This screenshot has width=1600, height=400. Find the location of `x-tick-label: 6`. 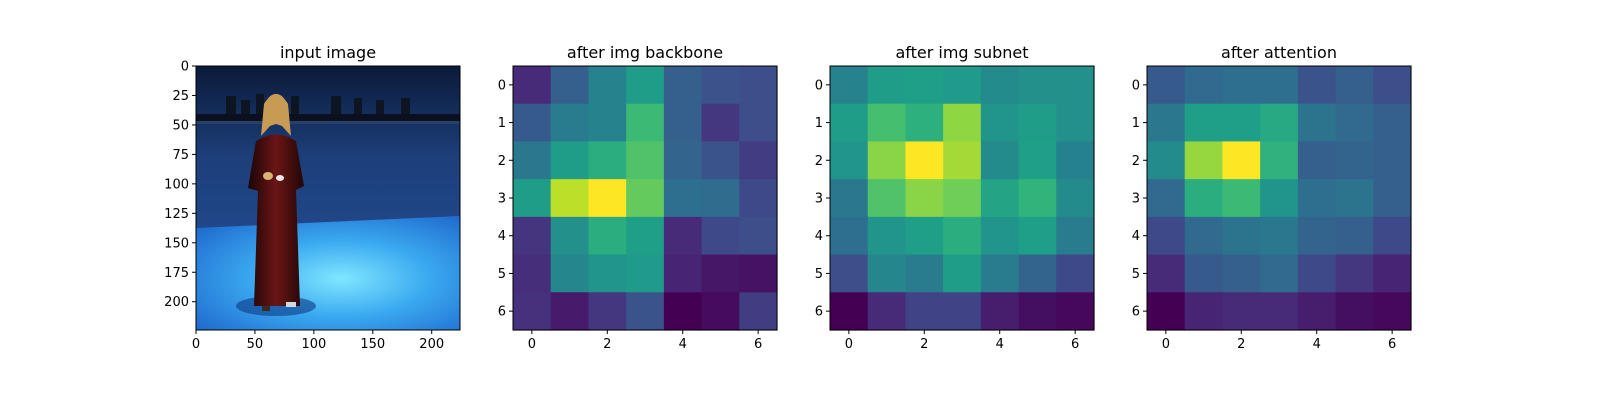

x-tick-label: 6 is located at coordinates (1075, 344).